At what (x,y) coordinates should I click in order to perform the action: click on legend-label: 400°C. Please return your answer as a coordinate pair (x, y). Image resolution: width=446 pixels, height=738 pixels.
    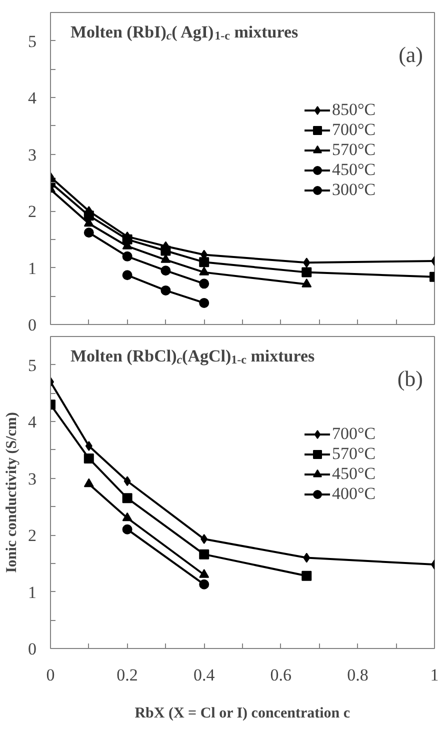
    Looking at the image, I should click on (354, 494).